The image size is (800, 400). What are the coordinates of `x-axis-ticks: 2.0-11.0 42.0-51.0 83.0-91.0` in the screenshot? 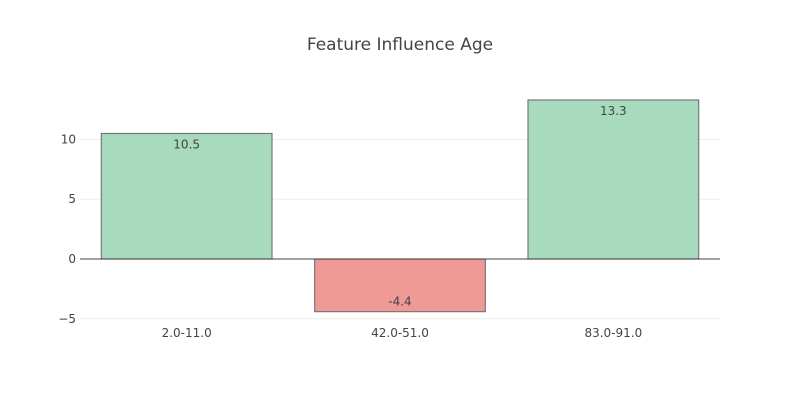 It's located at (402, 333).